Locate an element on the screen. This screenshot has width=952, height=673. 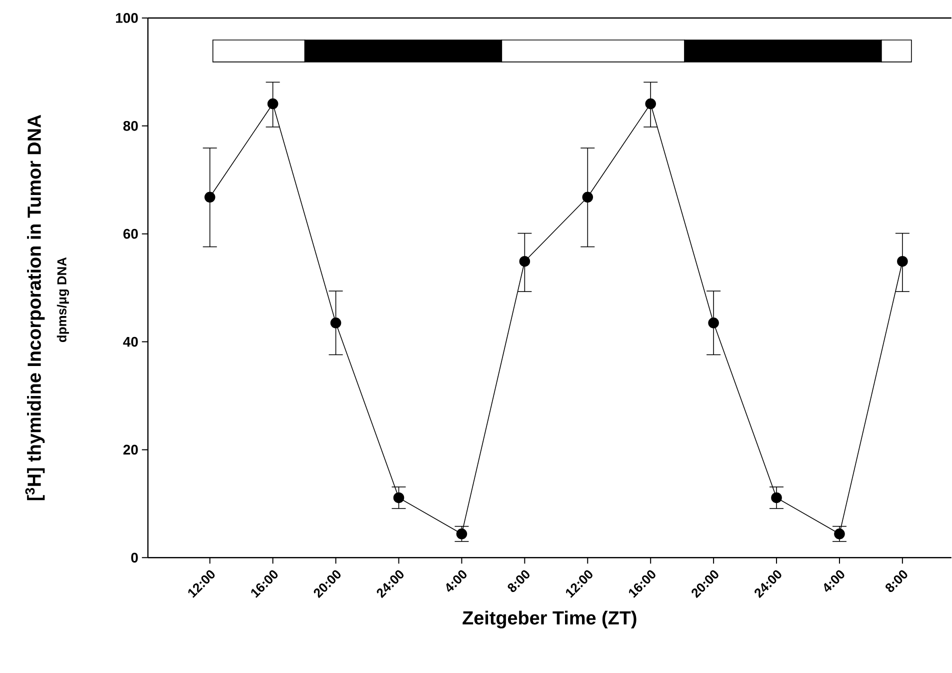
y-tick-label: 20 is located at coordinates (130, 449).